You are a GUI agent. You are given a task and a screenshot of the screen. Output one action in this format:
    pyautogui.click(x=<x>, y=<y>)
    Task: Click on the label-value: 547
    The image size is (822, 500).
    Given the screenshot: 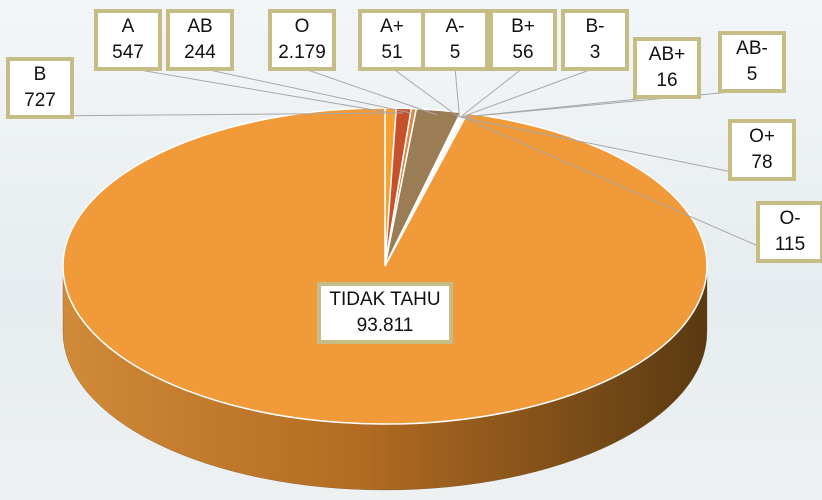 What is the action you would take?
    pyautogui.click(x=128, y=52)
    